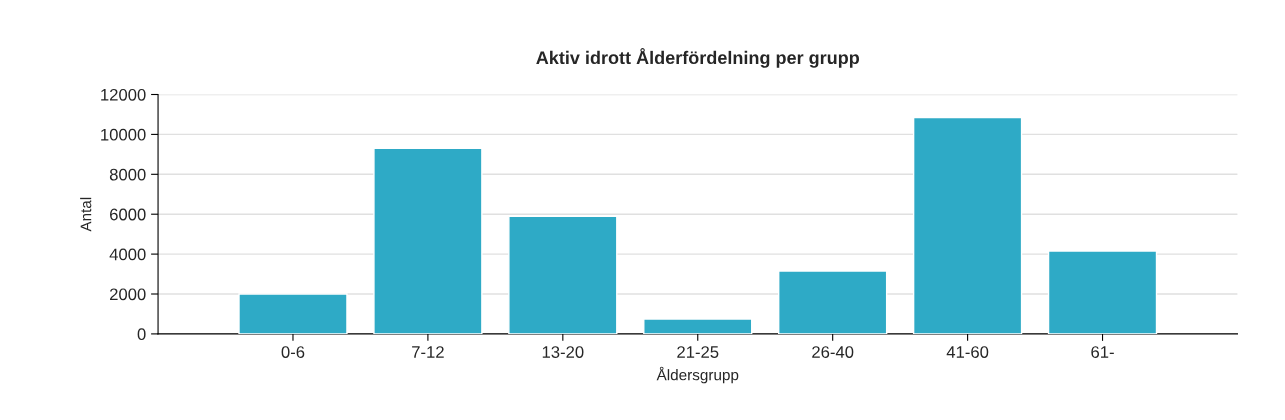 The width and height of the screenshot is (1285, 420). Describe the element at coordinates (128, 214) in the screenshot. I see `y-tick-label: 6000` at that location.